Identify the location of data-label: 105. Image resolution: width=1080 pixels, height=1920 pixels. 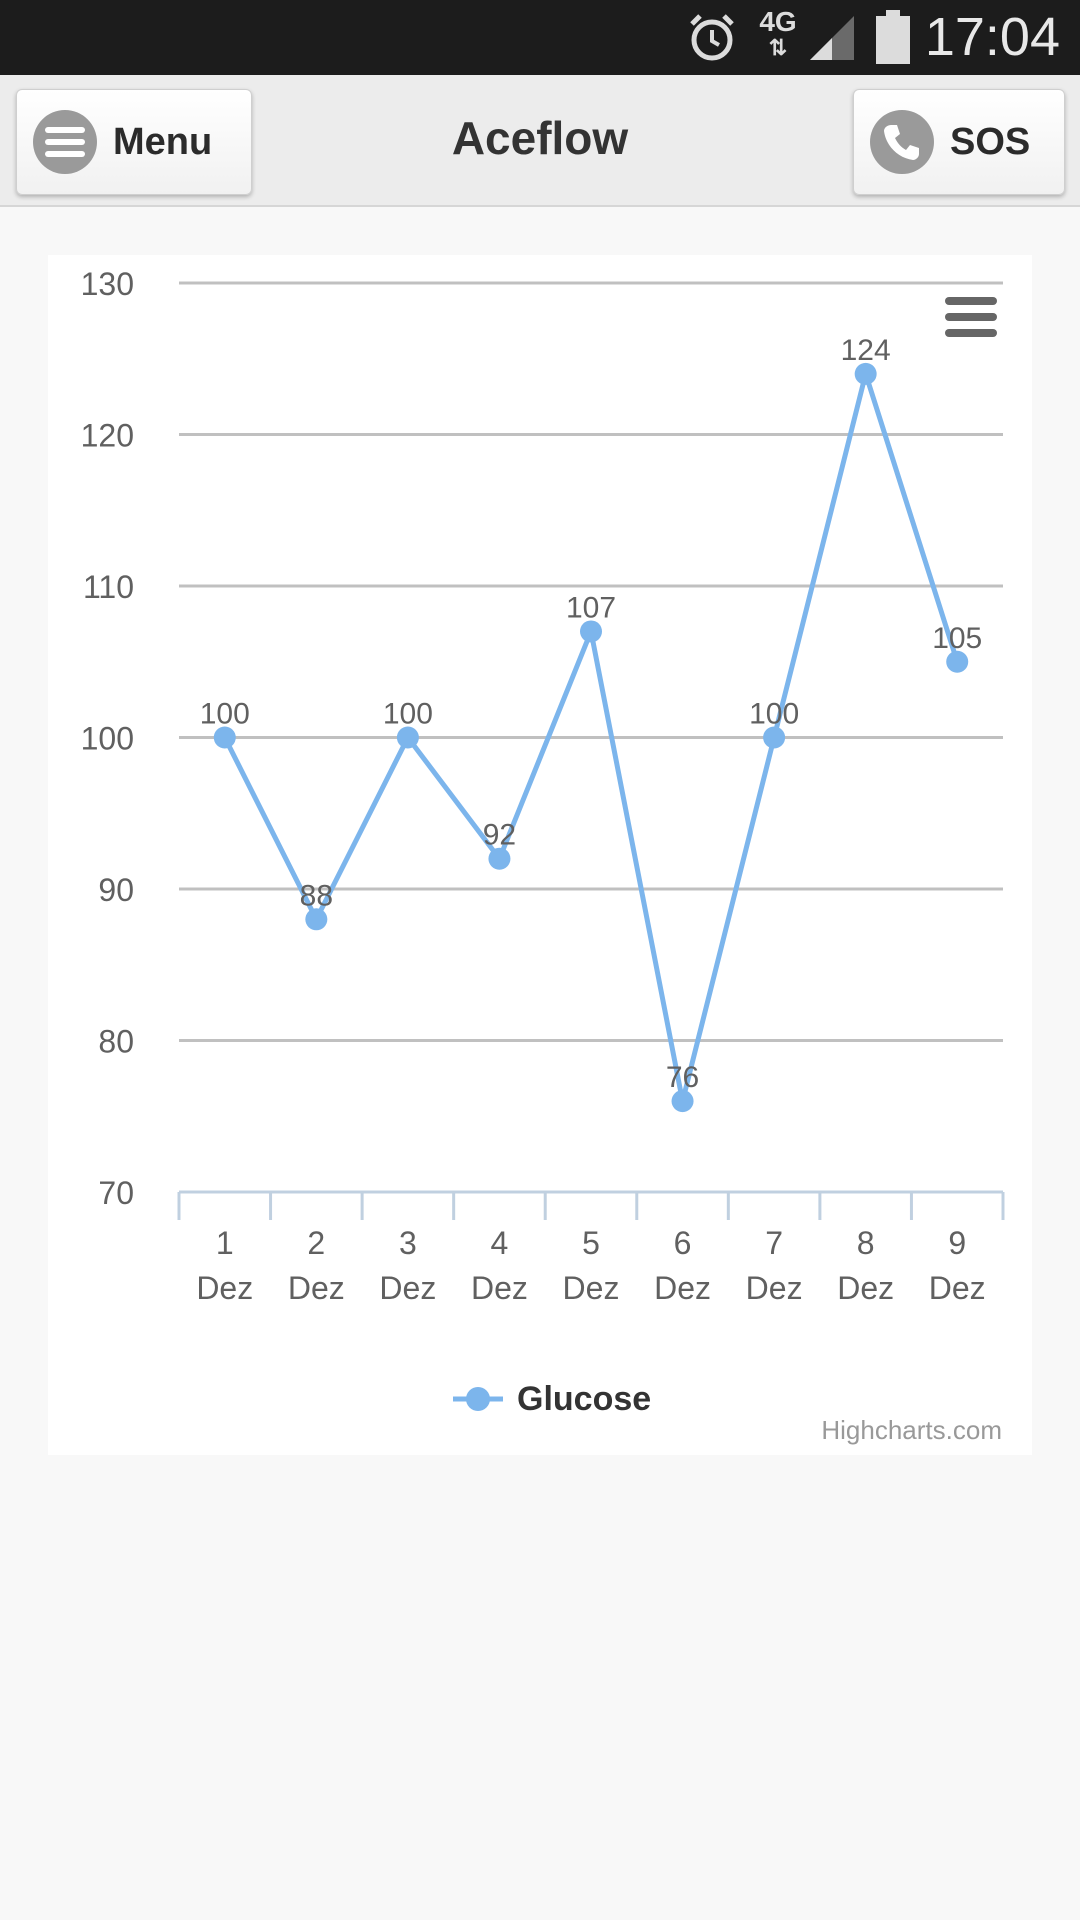
(957, 638).